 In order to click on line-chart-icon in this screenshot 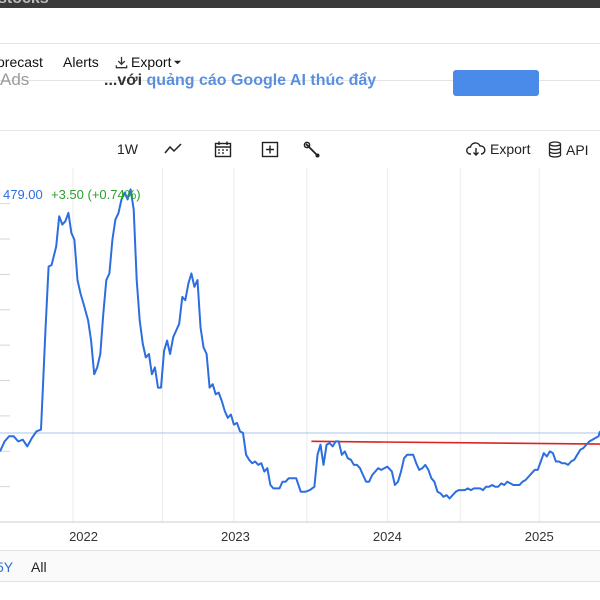, I will do `click(173, 148)`.